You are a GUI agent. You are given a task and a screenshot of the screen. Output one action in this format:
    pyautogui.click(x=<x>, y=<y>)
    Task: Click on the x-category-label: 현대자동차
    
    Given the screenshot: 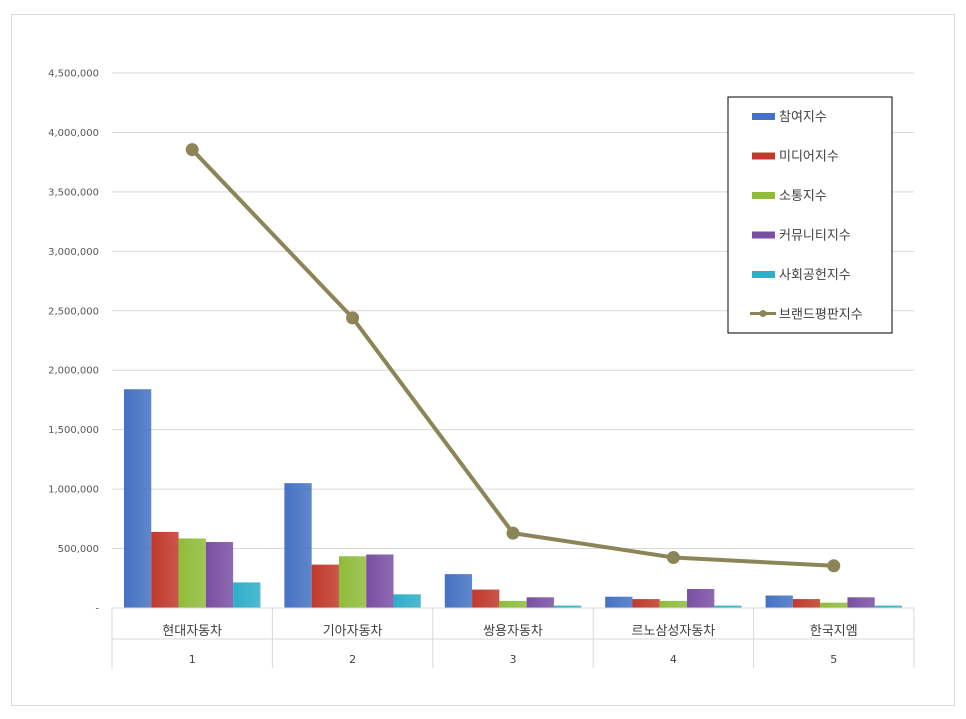 What is the action you would take?
    pyautogui.click(x=192, y=631)
    